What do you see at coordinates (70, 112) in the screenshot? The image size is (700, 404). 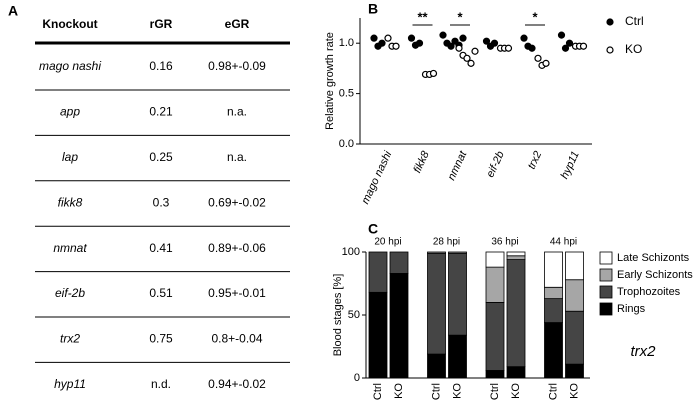 I see `table-cell: app` at bounding box center [70, 112].